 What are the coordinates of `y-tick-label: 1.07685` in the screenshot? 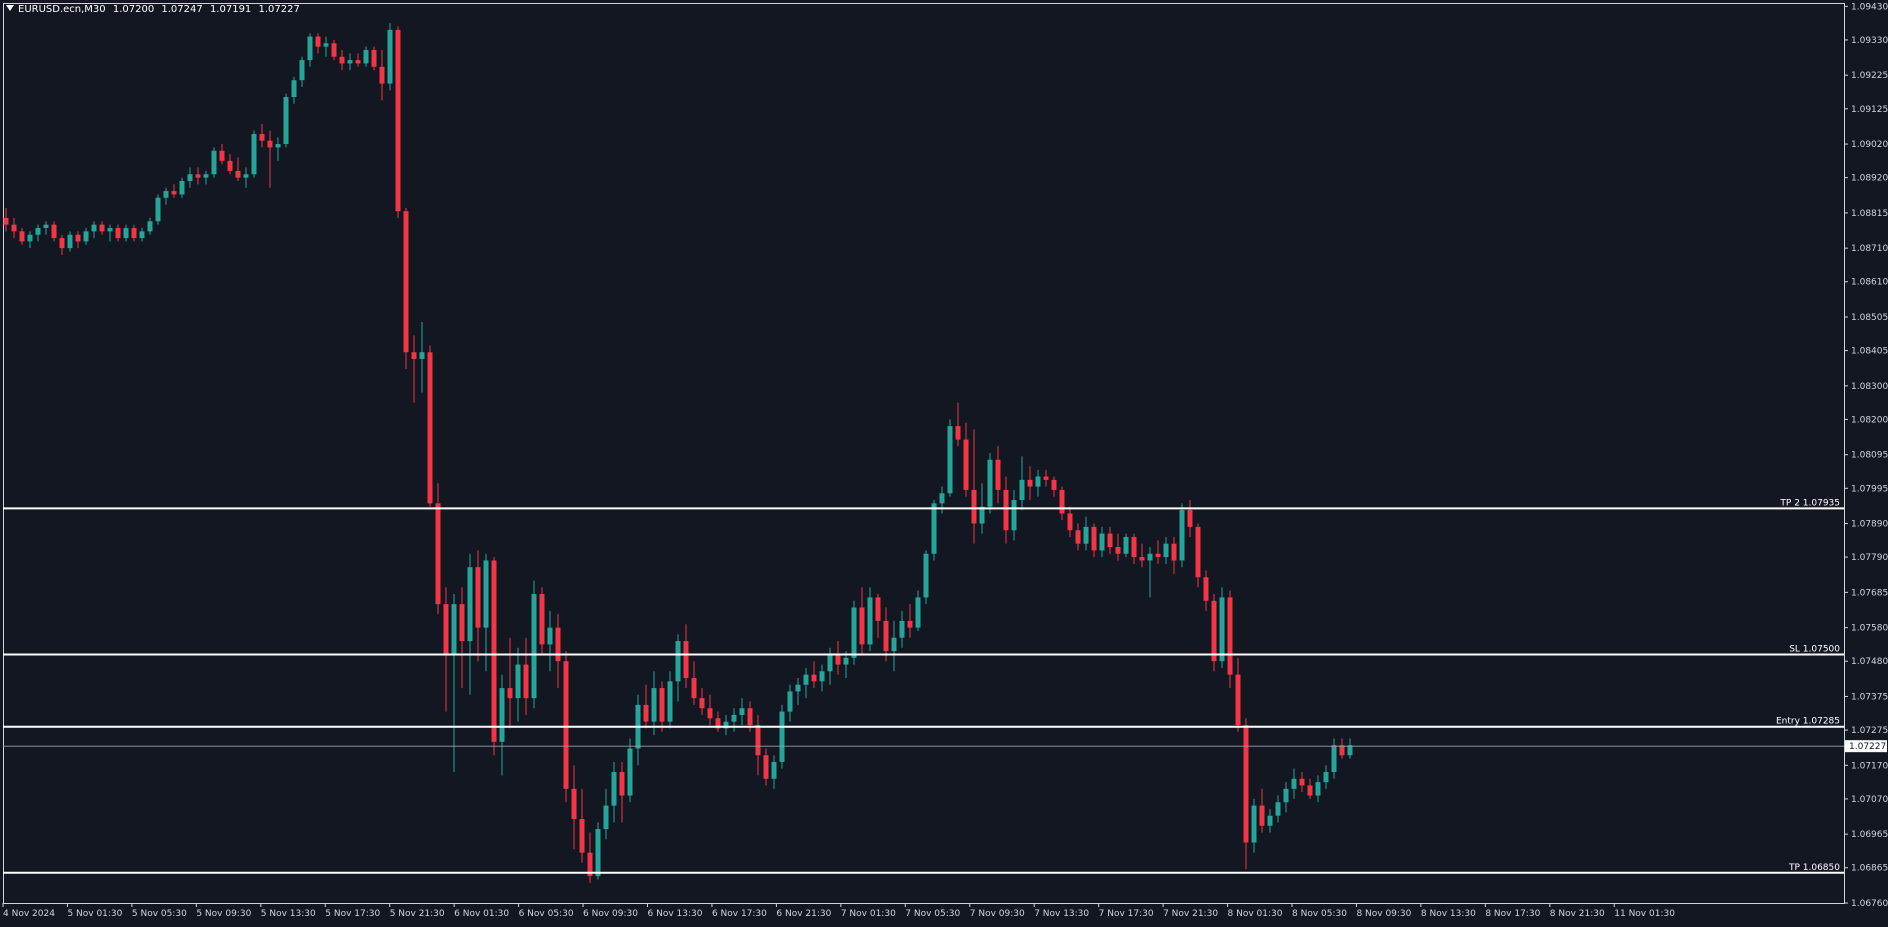 It's located at (1869, 593).